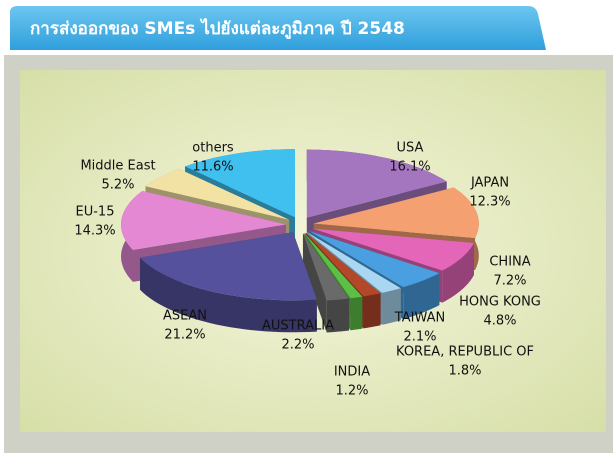 The width and height of the screenshot is (613, 453). What do you see at coordinates (117, 166) in the screenshot?
I see `slice-label: Middle East` at bounding box center [117, 166].